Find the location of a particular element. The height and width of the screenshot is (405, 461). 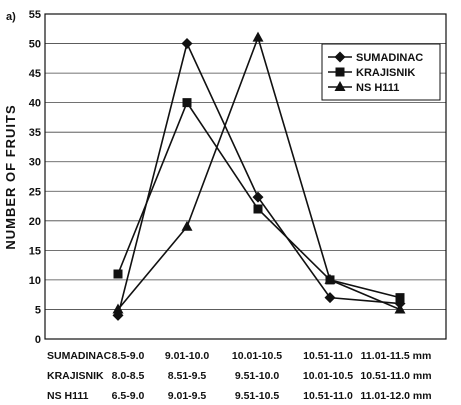

y-tick-55: 55 is located at coordinates (35, 15).